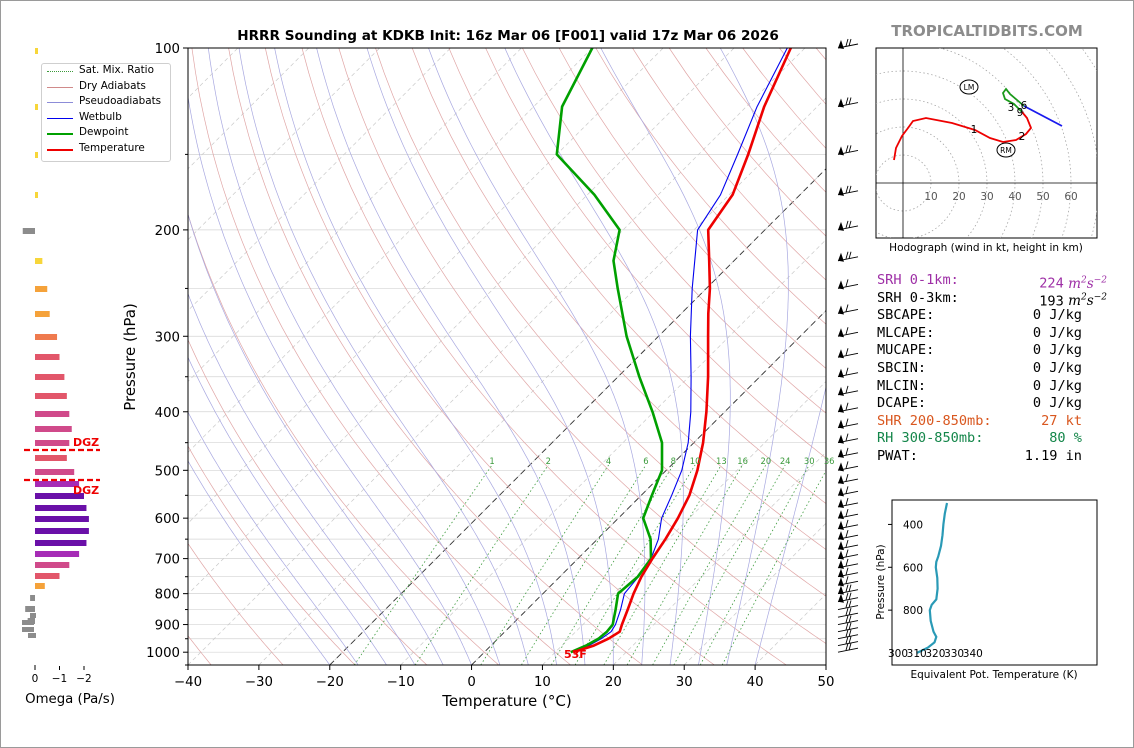  What do you see at coordinates (766, 461) in the screenshot?
I see `mixing-ratio-label: 20` at bounding box center [766, 461].